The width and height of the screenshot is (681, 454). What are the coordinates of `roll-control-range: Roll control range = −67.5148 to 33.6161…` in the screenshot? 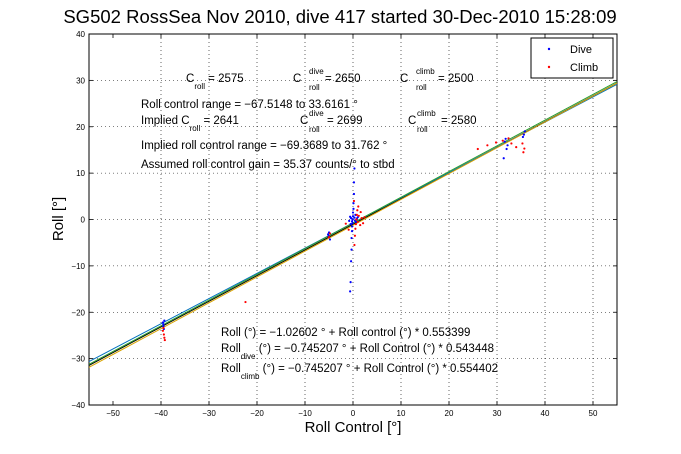 It's located at (249, 105).